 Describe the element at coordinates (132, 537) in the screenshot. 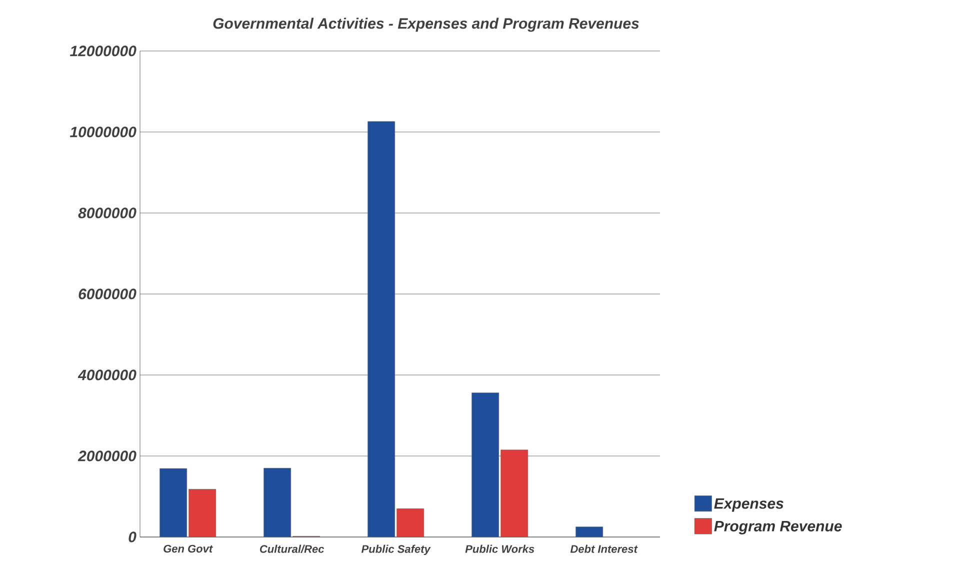

I see `y-tick-label: 0` at that location.